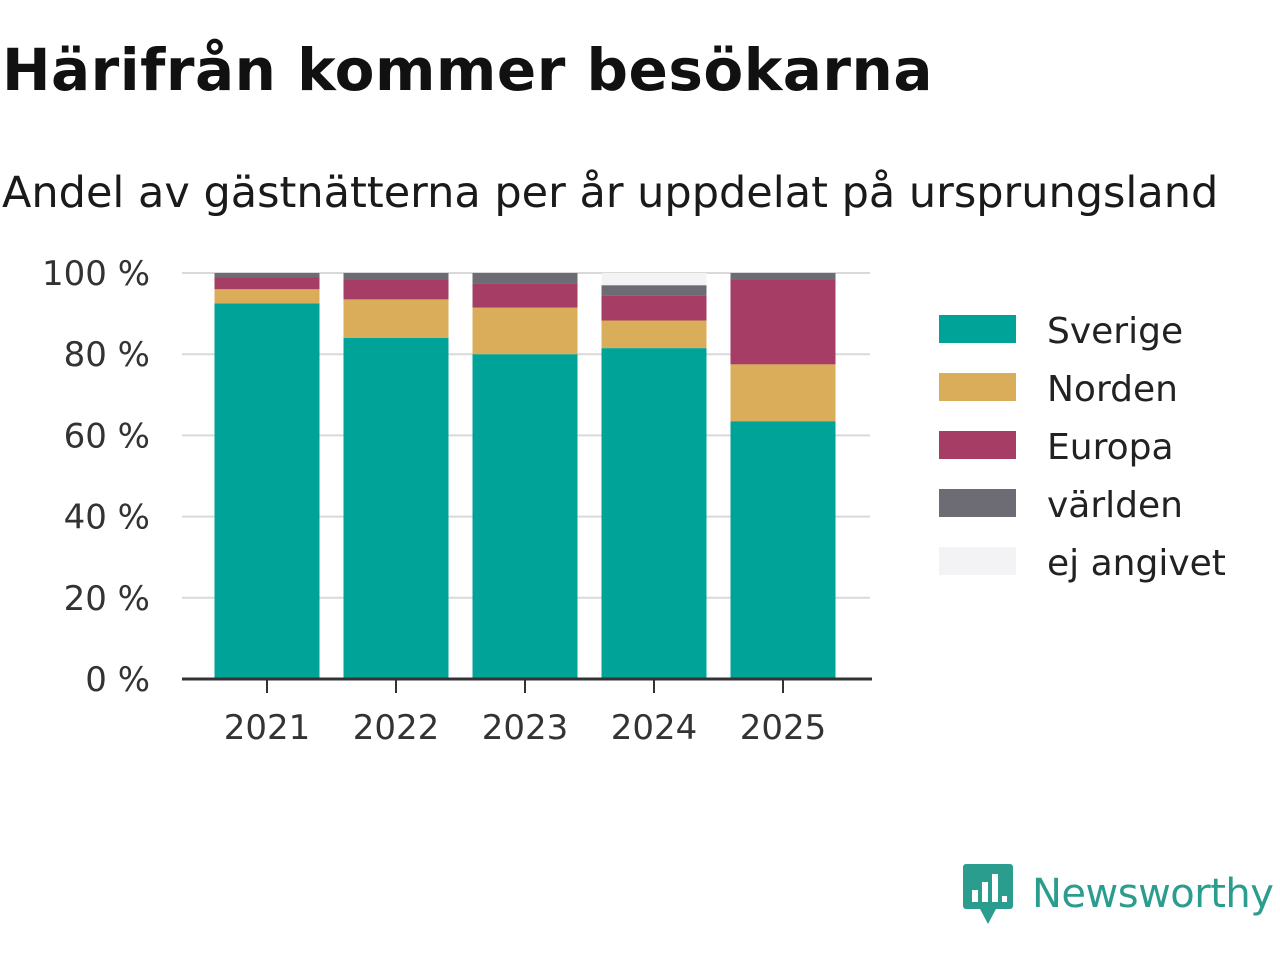 Image resolution: width=1280 pixels, height=960 pixels. What do you see at coordinates (977, 387) in the screenshot?
I see `legend-swatch-Norden` at bounding box center [977, 387].